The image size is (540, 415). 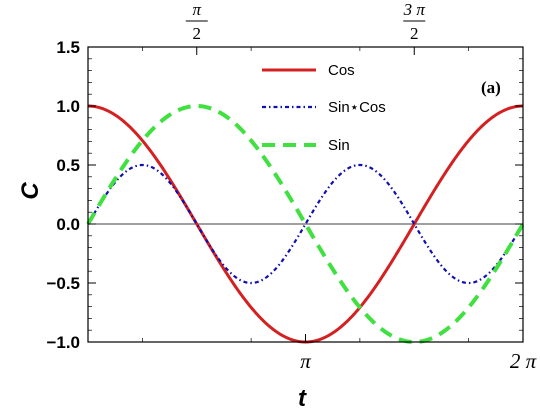 I want to click on x-tick-label: 2 π, so click(x=523, y=361).